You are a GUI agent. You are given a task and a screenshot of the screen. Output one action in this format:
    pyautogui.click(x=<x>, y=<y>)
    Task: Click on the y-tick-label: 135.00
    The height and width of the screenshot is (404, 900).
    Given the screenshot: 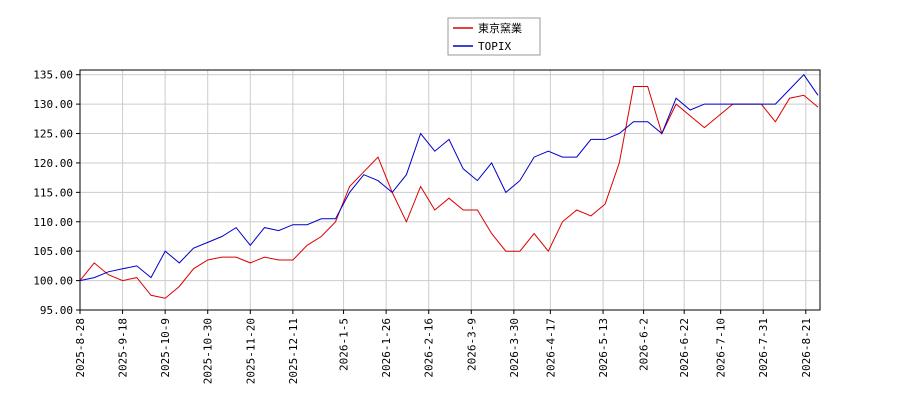 What is the action you would take?
    pyautogui.click(x=53, y=75)
    